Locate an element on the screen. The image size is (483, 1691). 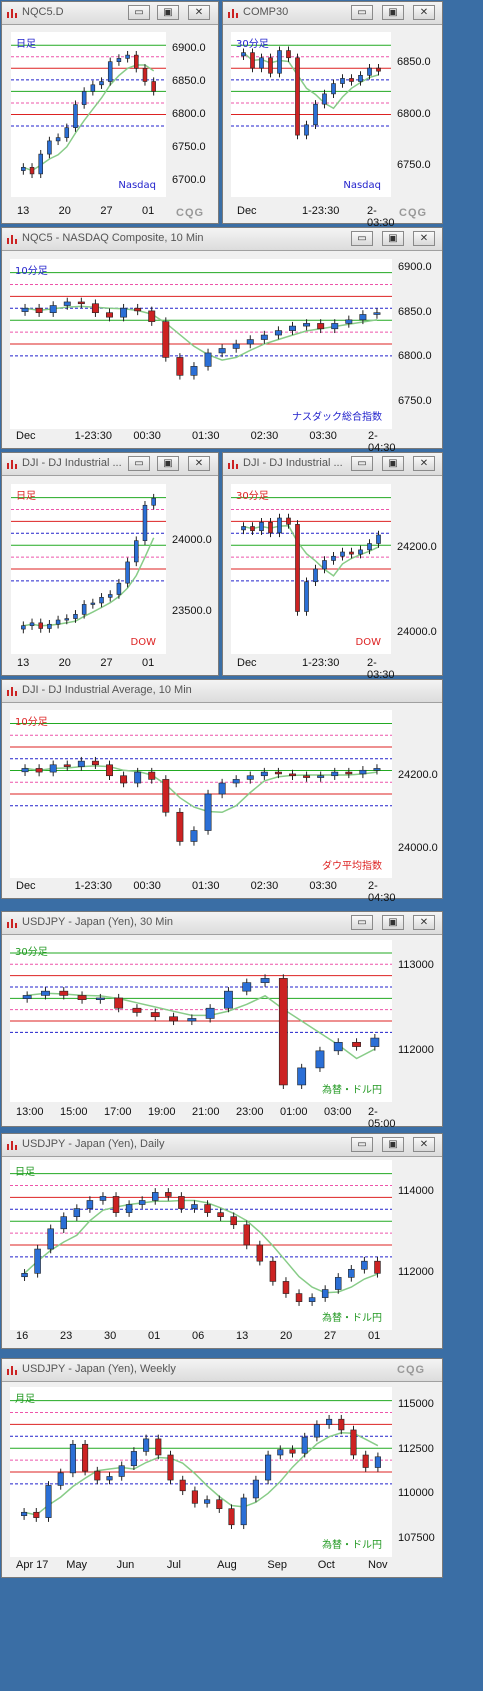
chart-area: 30分足 Nasdaq is located at coordinates (311, 114).